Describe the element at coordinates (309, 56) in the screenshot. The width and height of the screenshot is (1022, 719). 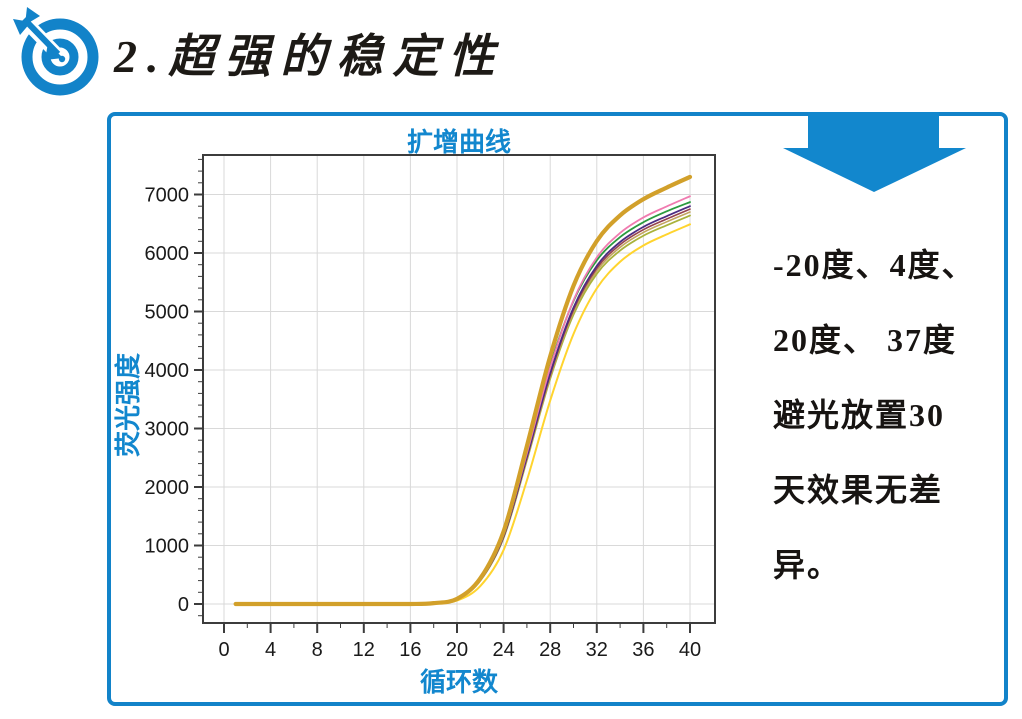
I see `page-title: 2.超强的稳定性` at that location.